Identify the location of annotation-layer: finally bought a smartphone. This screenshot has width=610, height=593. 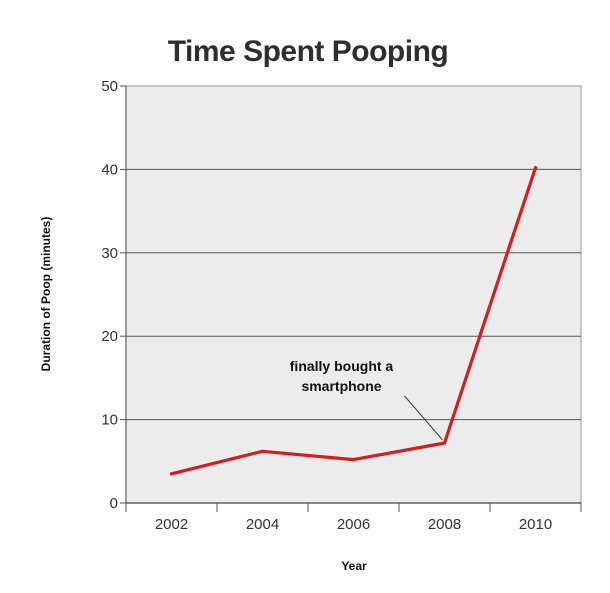
(366, 399).